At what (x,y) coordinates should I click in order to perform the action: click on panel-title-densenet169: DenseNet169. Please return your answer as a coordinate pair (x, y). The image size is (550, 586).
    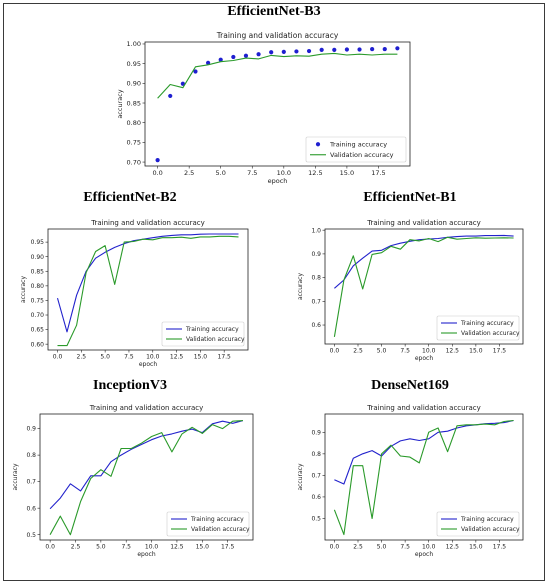
    Looking at the image, I should click on (410, 385).